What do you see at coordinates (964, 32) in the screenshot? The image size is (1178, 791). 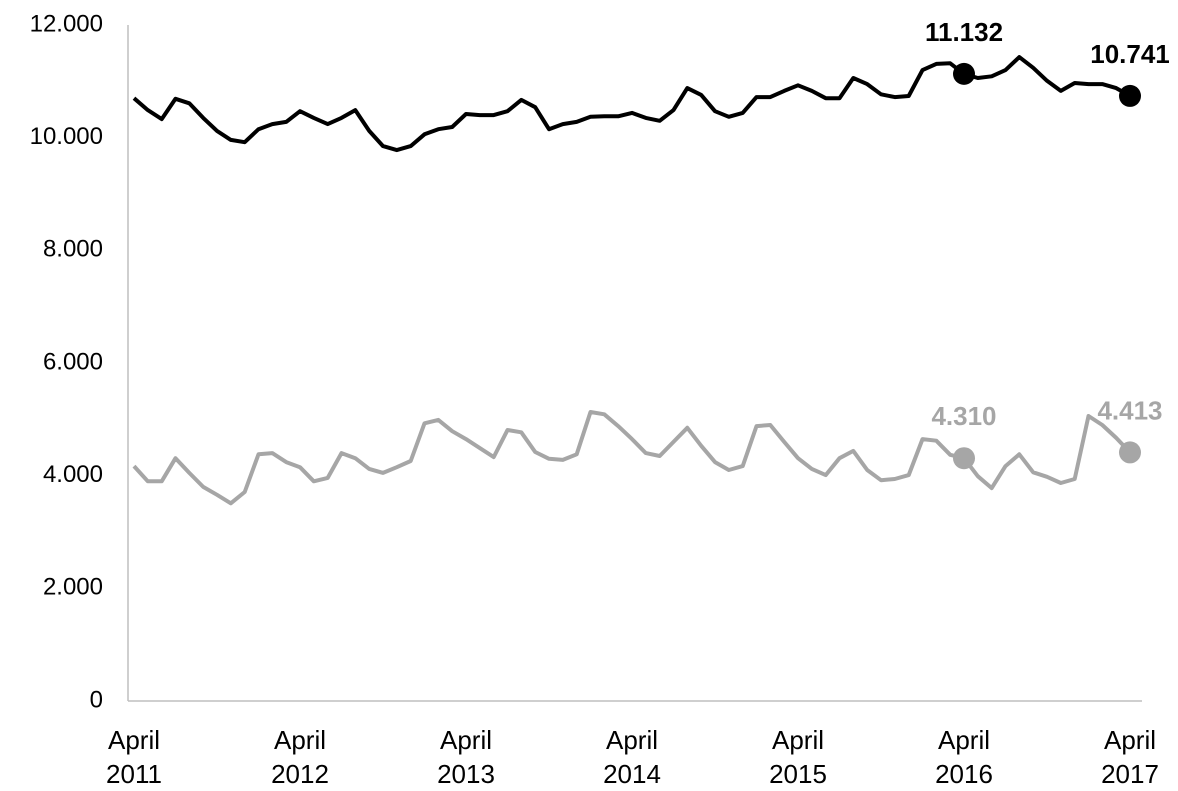 I see `data-label: 11.132` at bounding box center [964, 32].